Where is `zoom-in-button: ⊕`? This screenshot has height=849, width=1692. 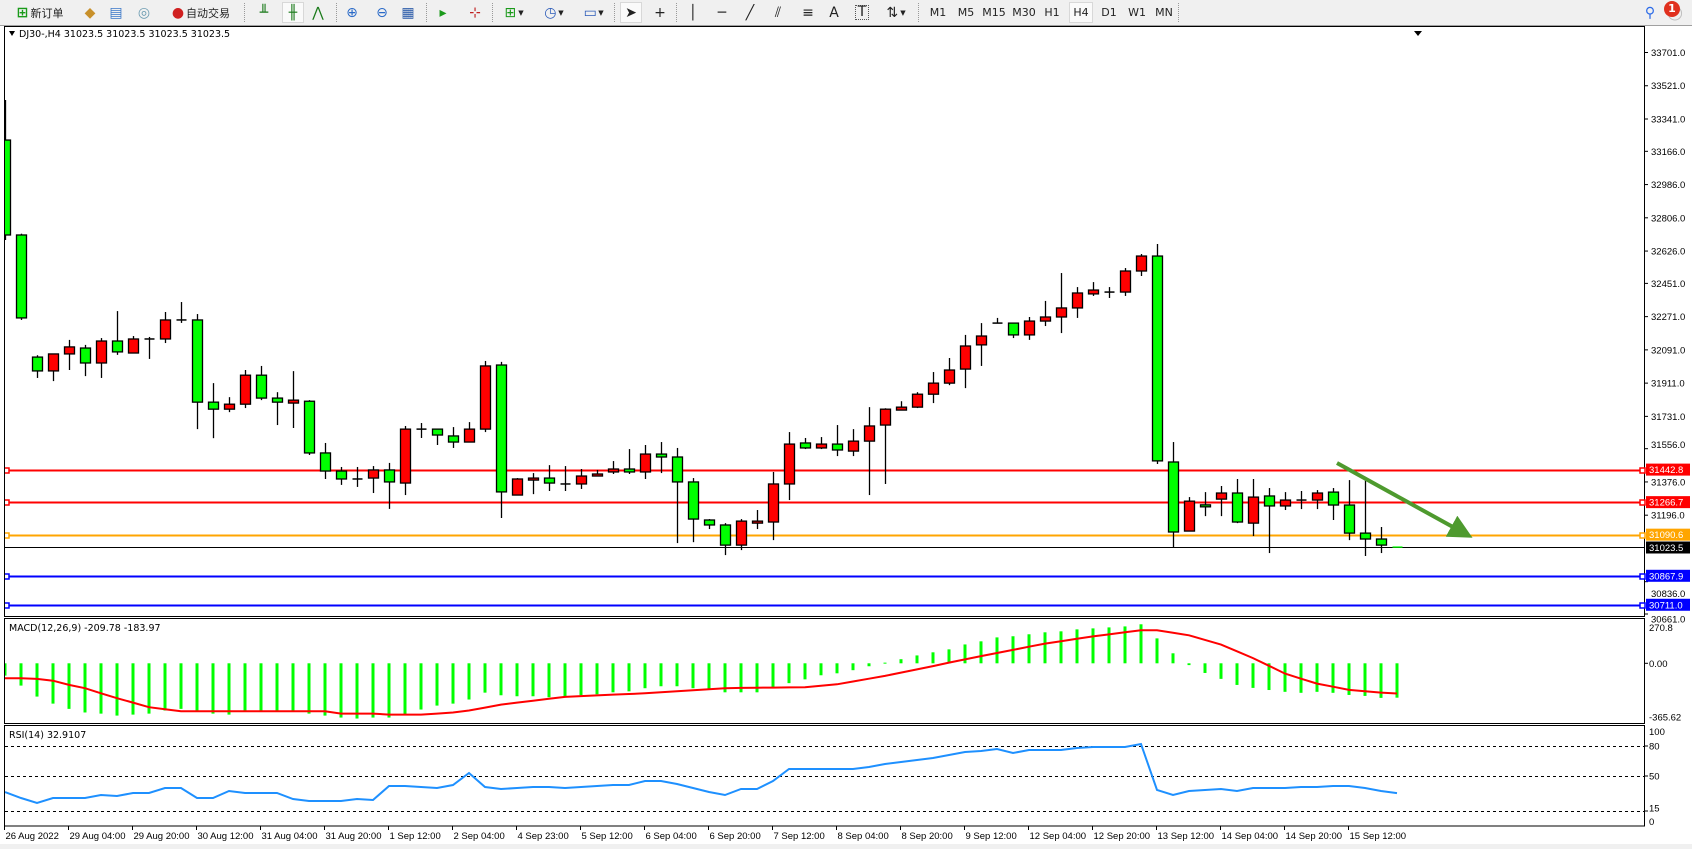
zoom-in-button: ⊕ is located at coordinates (352, 12).